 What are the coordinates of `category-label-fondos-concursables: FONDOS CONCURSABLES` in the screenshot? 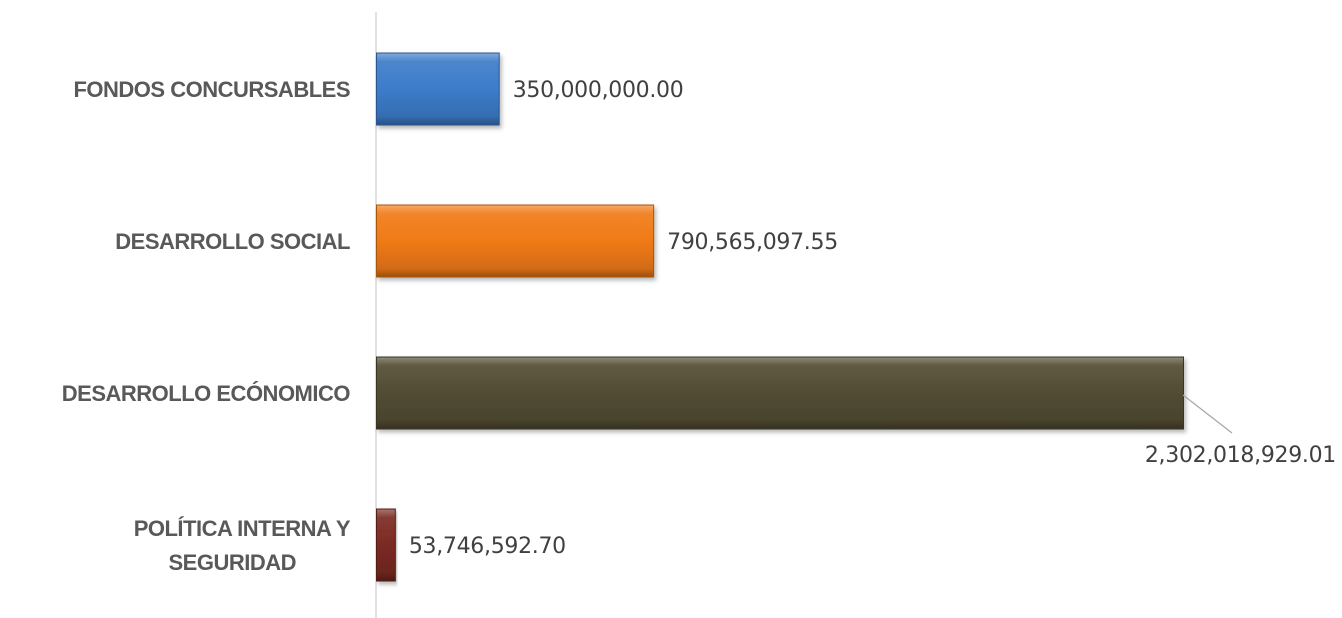 It's located at (211, 89).